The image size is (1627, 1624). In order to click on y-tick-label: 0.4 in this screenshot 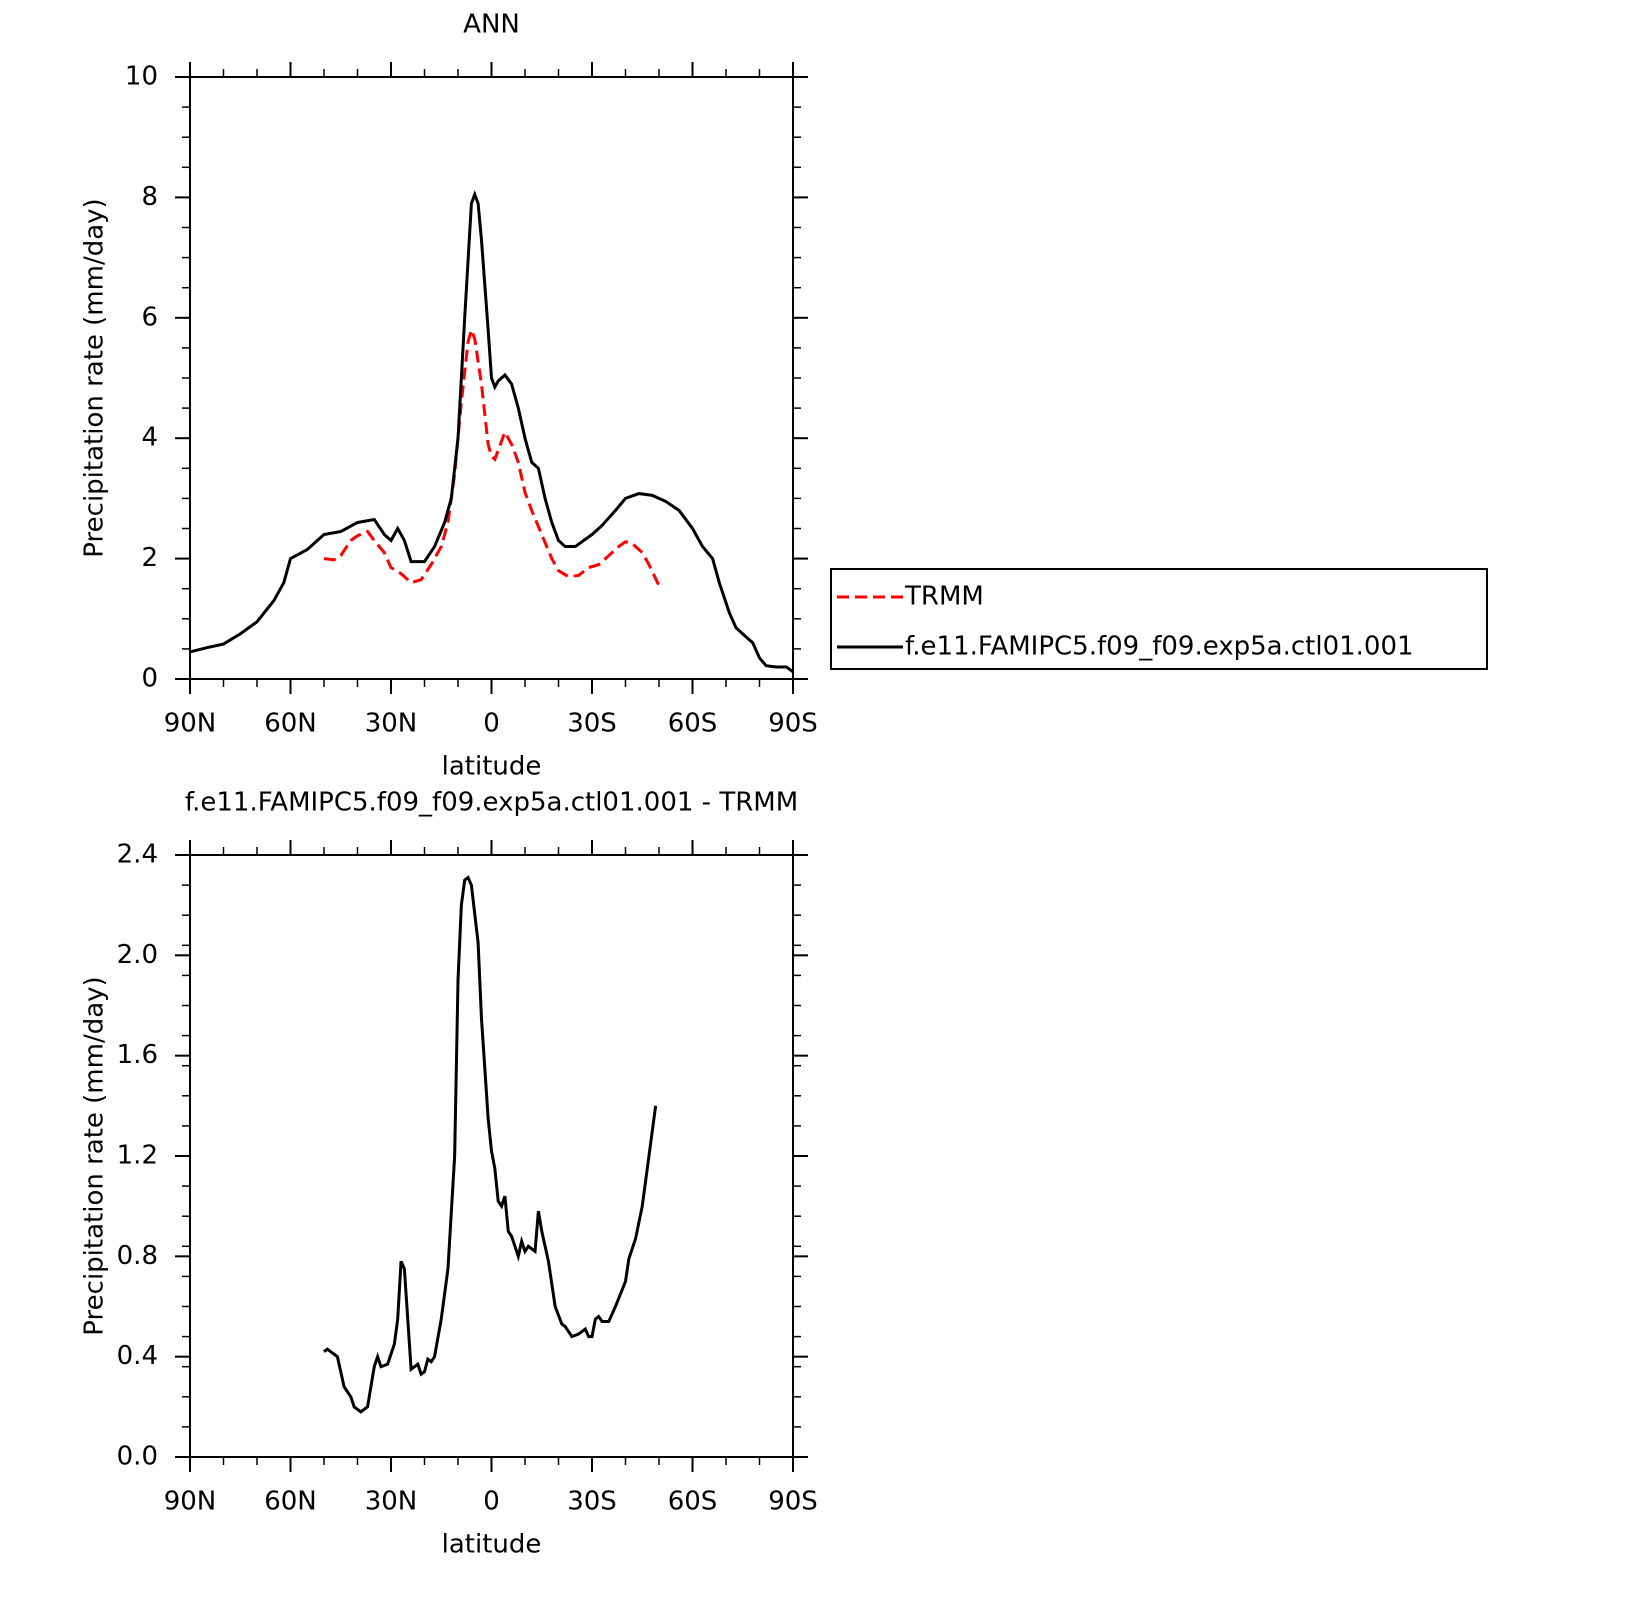, I will do `click(137, 1356)`.